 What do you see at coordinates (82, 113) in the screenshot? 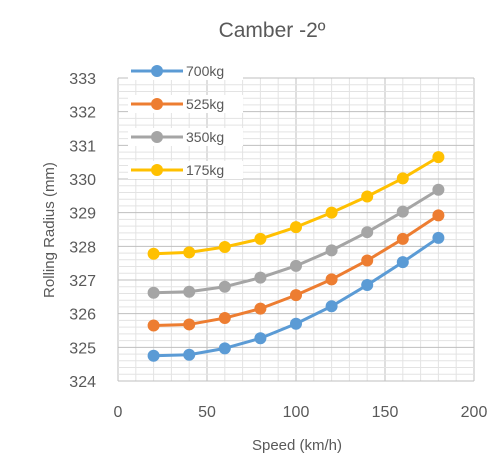
I see `y-tick-label: 332` at bounding box center [82, 113].